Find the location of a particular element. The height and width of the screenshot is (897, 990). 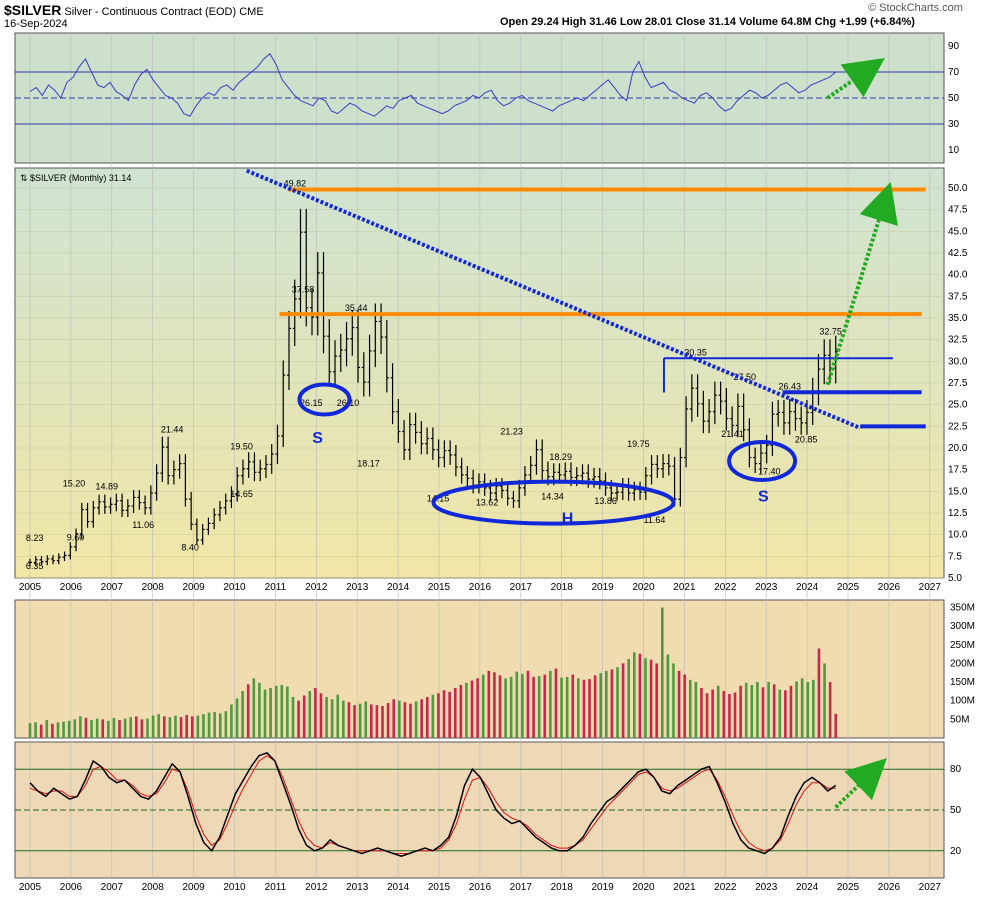

x-tick-label-bottom: 2025 is located at coordinates (848, 887).